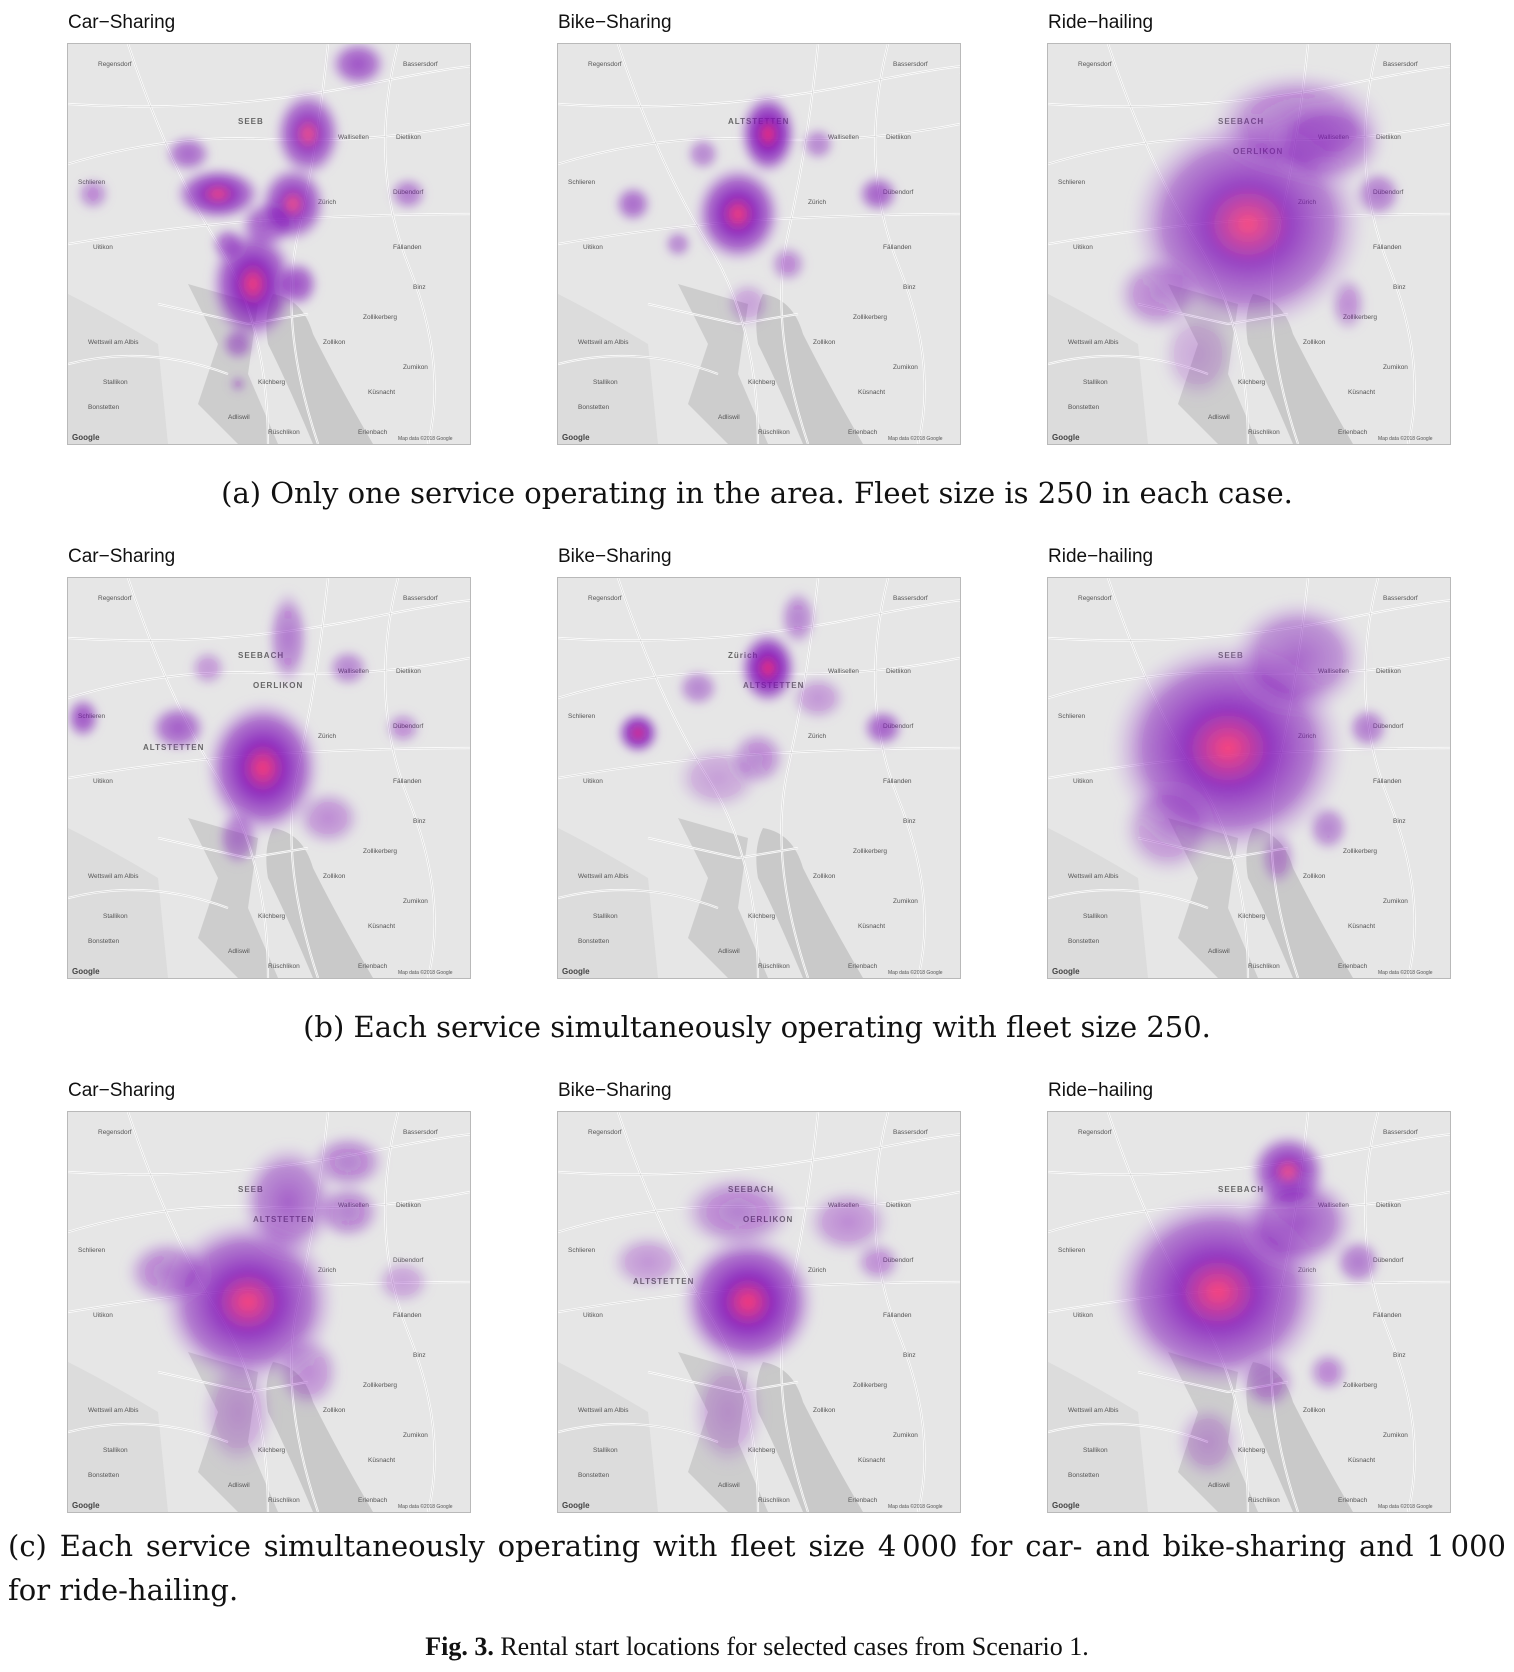  Describe the element at coordinates (615, 556) in the screenshot. I see `panel-title-b-bike: Bike−Sharing` at that location.